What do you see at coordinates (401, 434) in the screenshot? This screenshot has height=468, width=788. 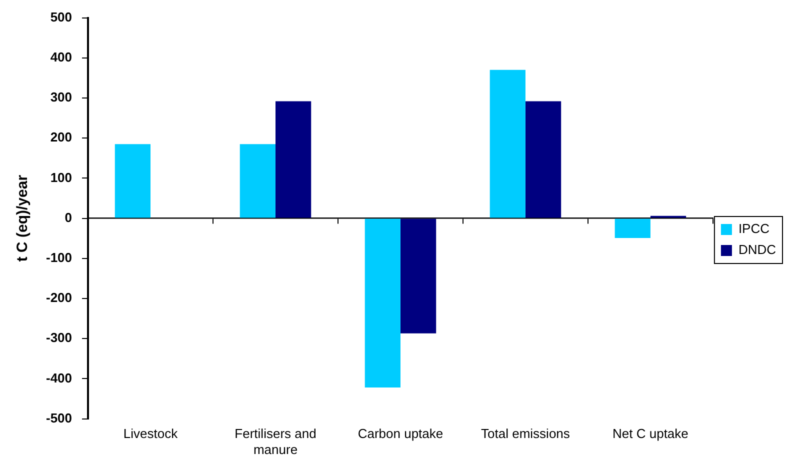 I see `x-tick-label: Carbon uptake` at bounding box center [401, 434].